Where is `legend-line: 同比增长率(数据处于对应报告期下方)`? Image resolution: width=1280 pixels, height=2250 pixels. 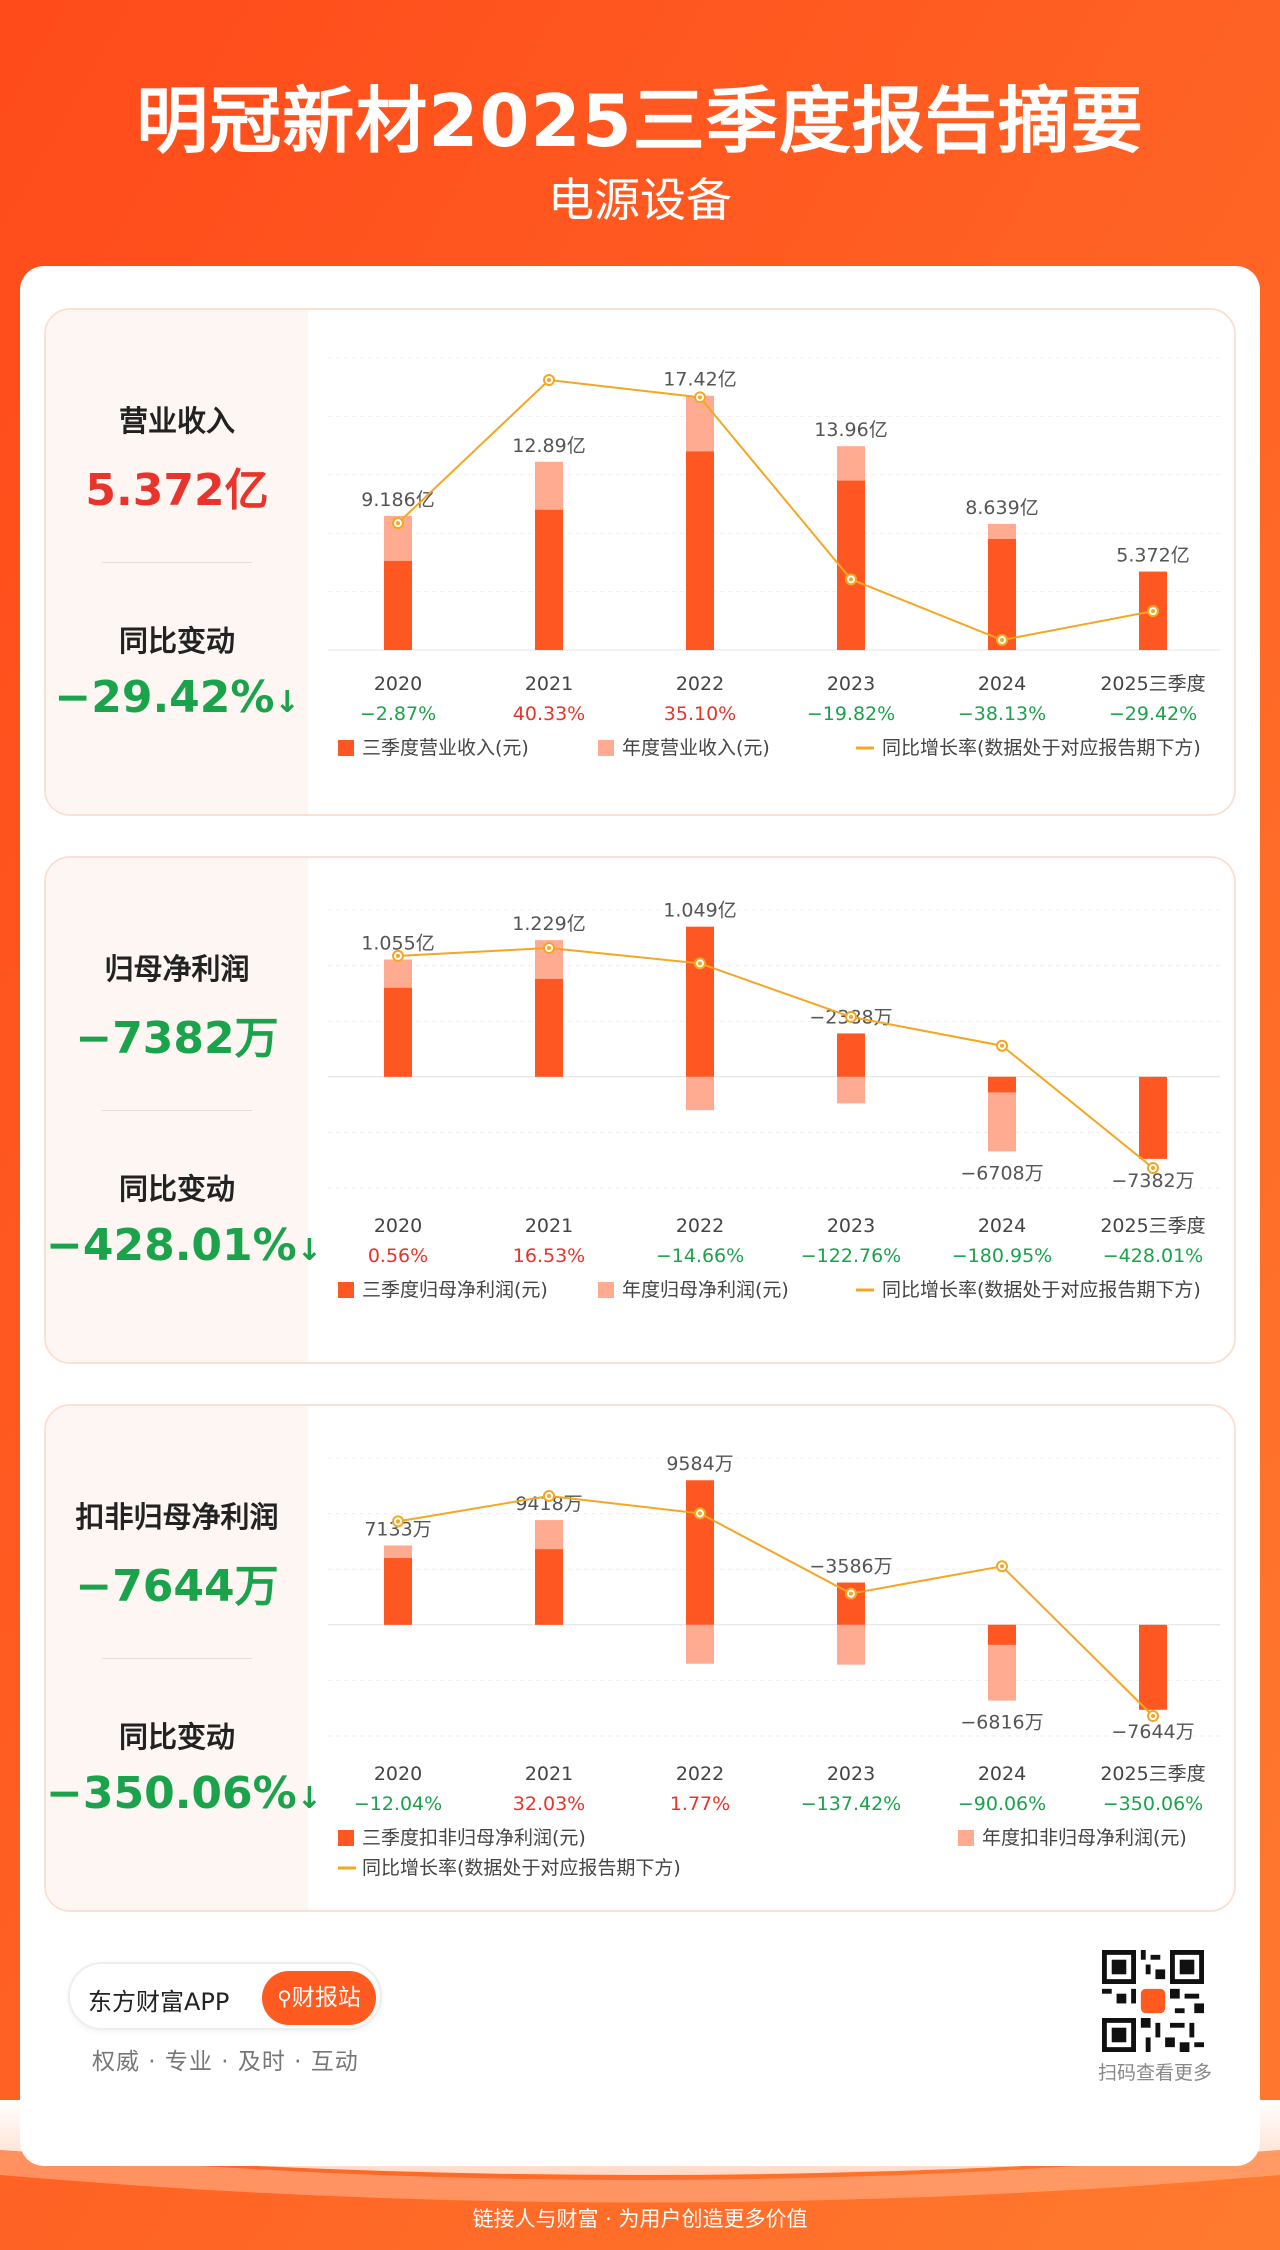
legend-line: 同比增长率(数据处于对应报告期下方) is located at coordinates (521, 1868).